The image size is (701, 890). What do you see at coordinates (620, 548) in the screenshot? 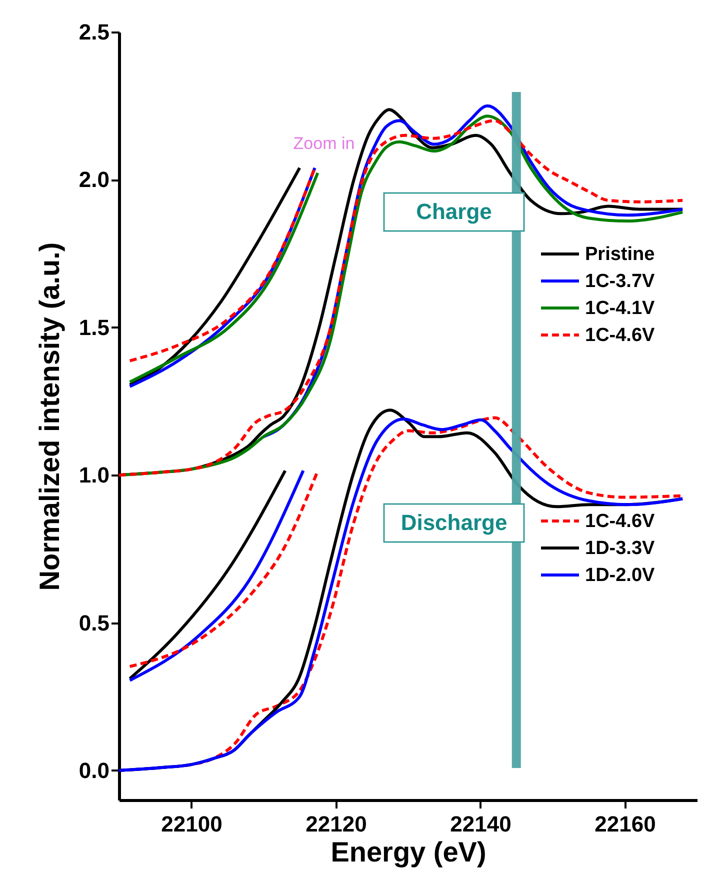
I see `legend-label: 1D-3.3V` at bounding box center [620, 548].